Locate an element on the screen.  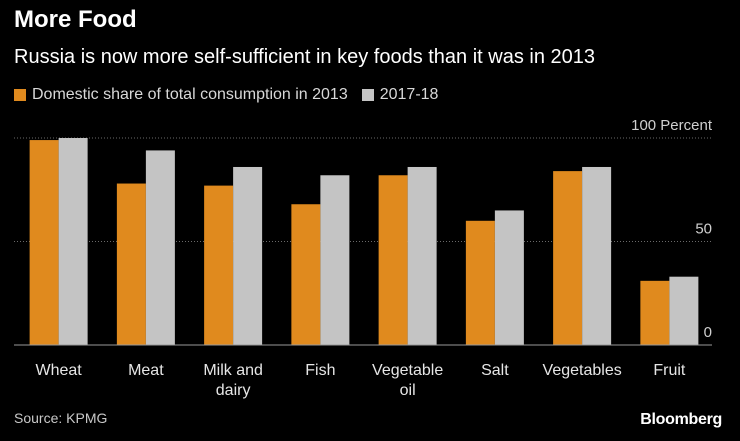
bar-vegetables-2013 is located at coordinates (568, 258).